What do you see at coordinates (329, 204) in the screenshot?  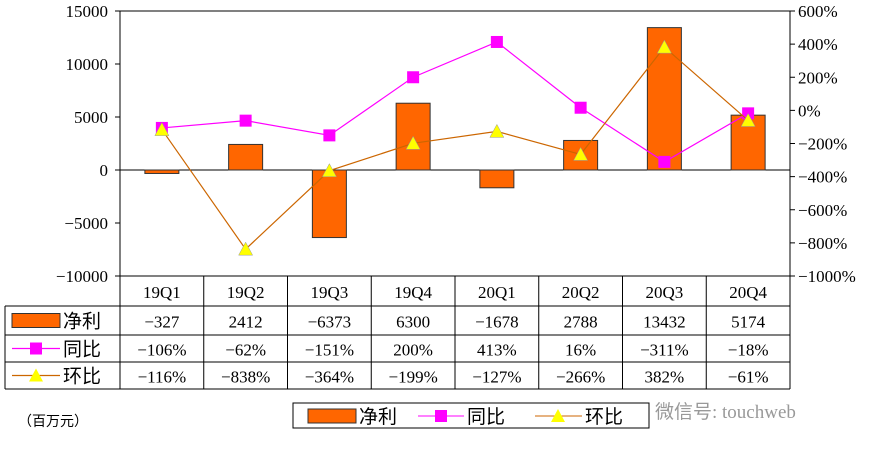 I see `bar-19Q3` at bounding box center [329, 204].